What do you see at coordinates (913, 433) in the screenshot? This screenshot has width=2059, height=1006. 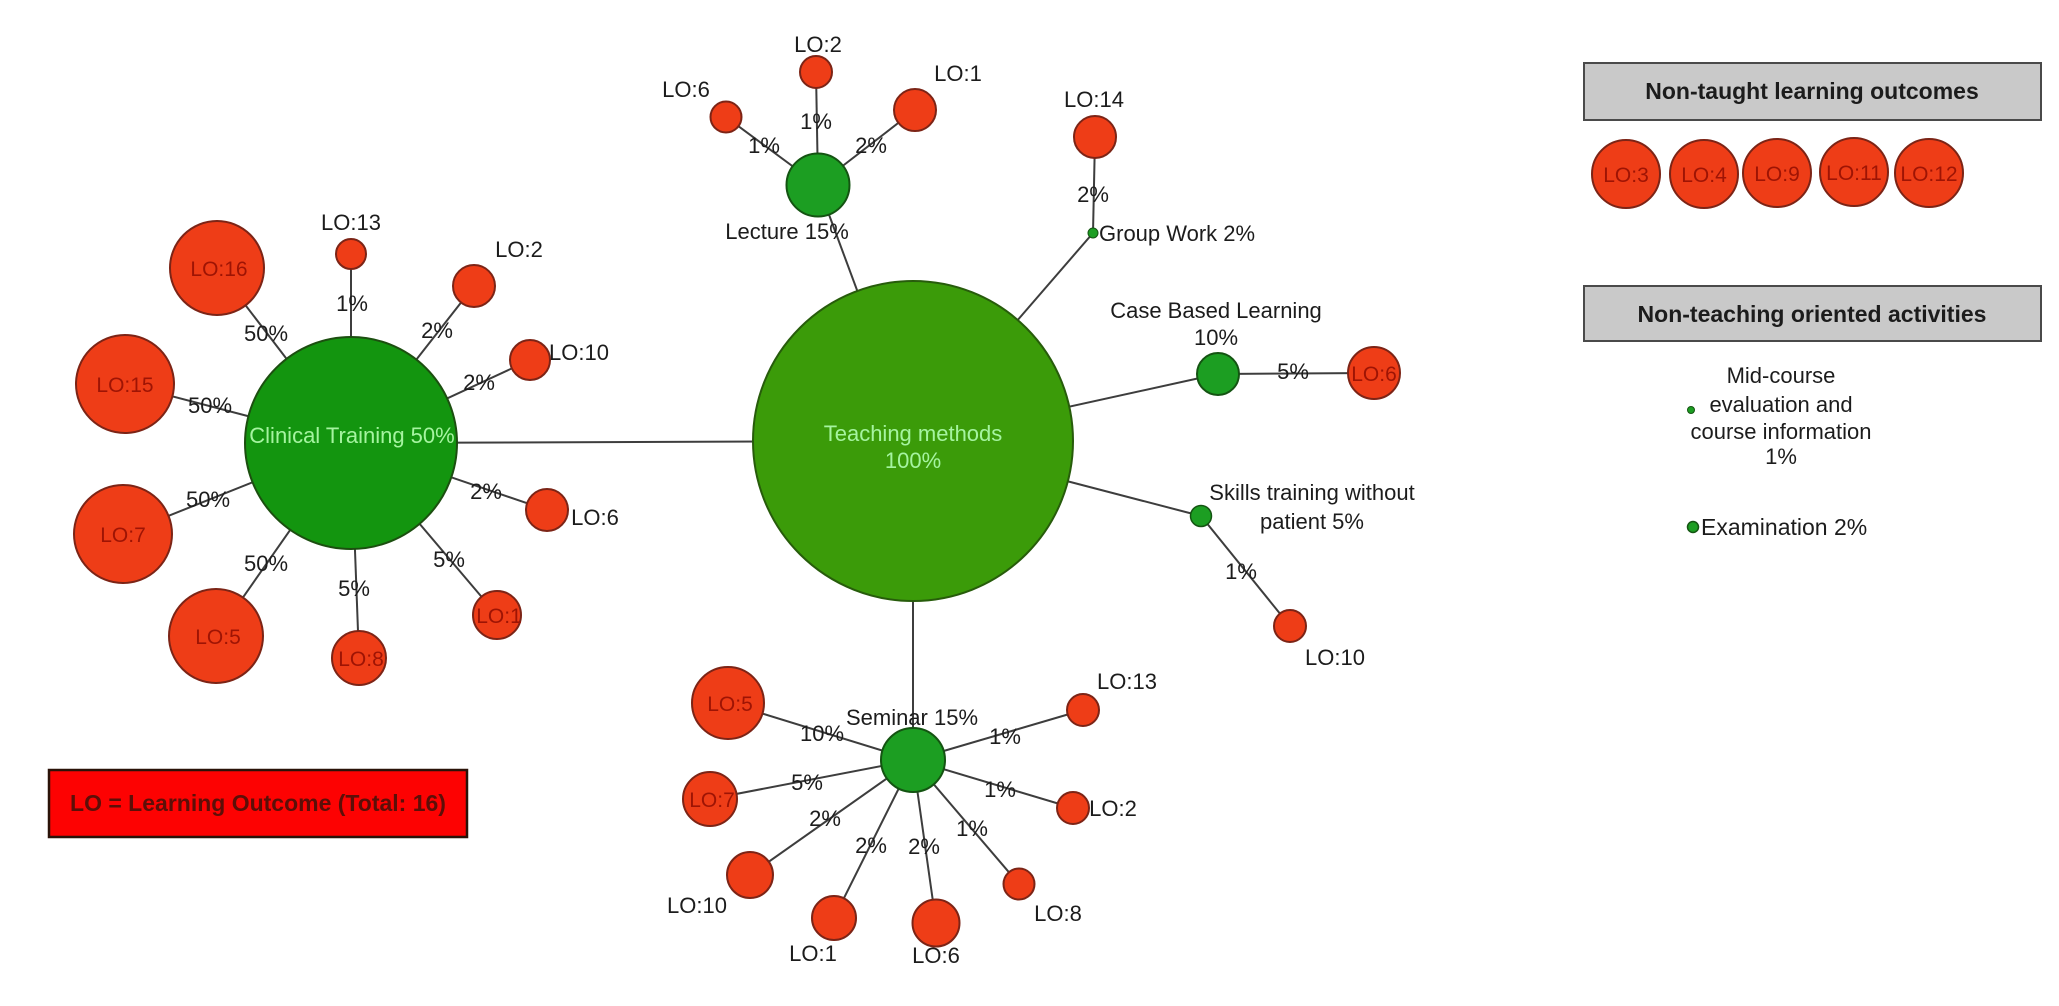 I see `svg-text: Teaching methods` at bounding box center [913, 433].